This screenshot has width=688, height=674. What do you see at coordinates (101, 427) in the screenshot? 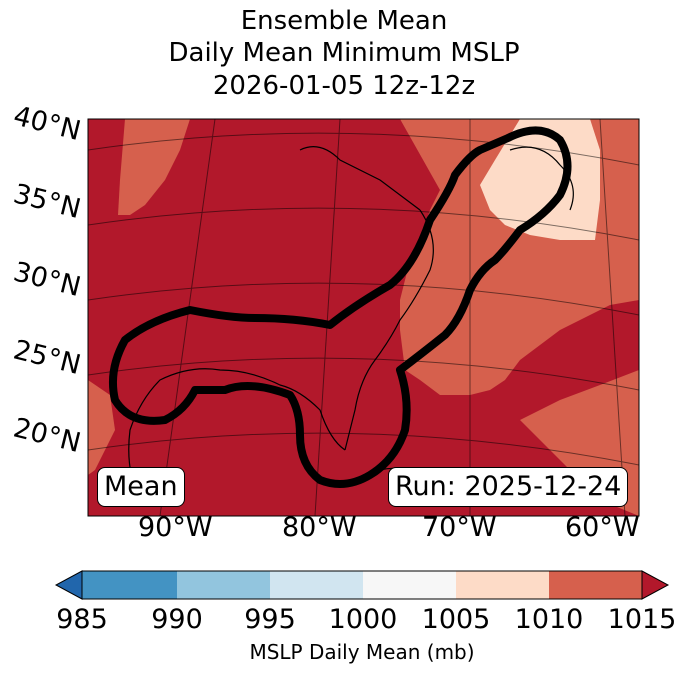
I see `pressure-field-medium-red-west` at bounding box center [101, 427].